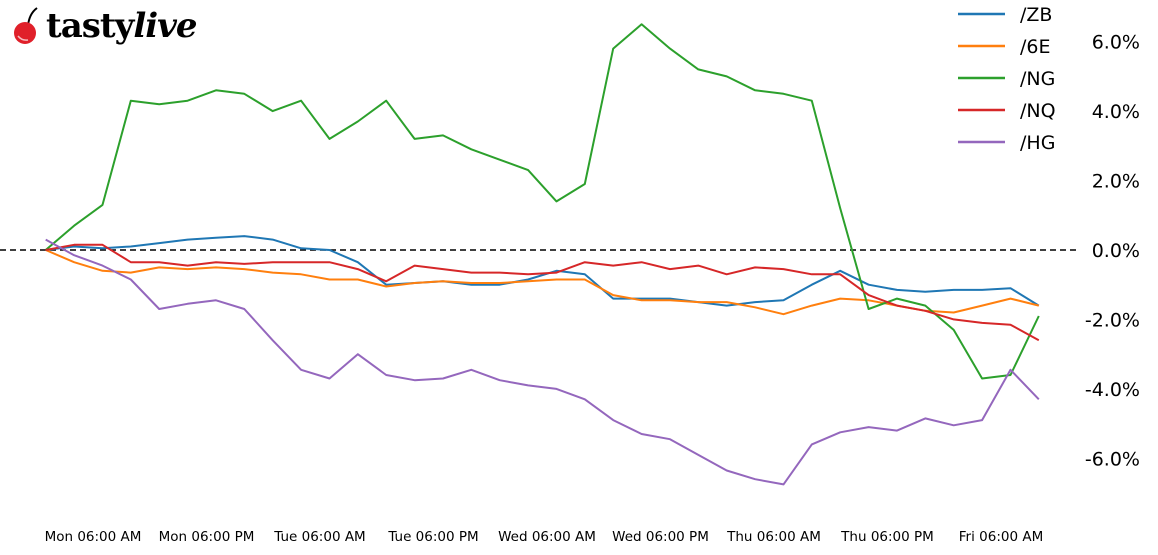 The image size is (1158, 555). Describe the element at coordinates (1037, 79) in the screenshot. I see `legend-label: /NG` at that location.